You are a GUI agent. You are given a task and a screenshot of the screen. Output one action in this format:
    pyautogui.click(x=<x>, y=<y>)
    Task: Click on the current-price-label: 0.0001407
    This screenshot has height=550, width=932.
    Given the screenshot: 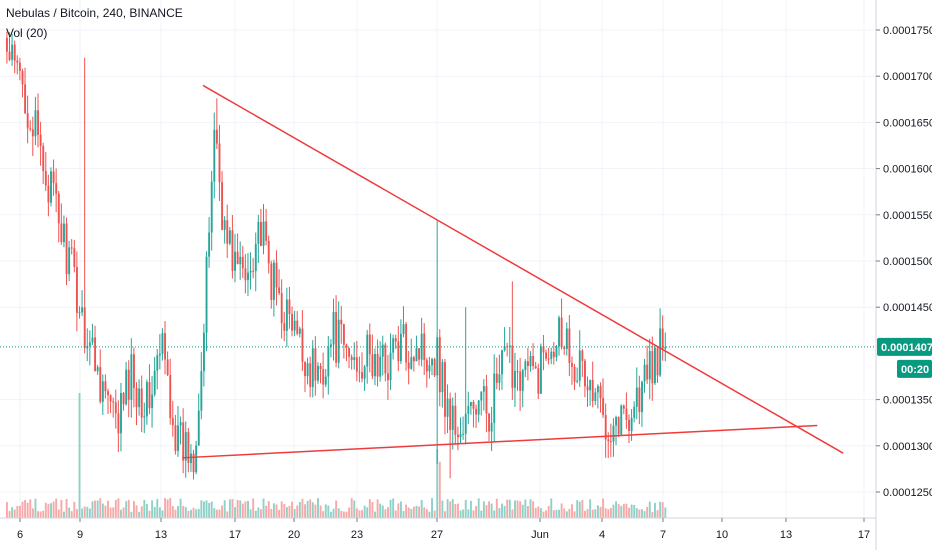 What is the action you would take?
    pyautogui.click(x=906, y=348)
    